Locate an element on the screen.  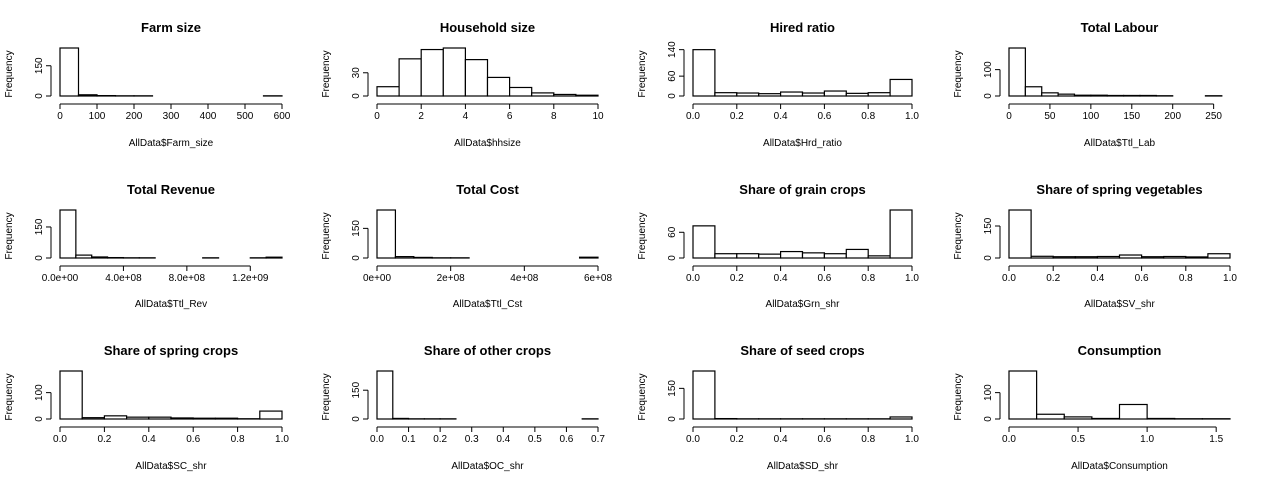
x-axis-label: AllData$OC_shr is located at coordinates (487, 466).